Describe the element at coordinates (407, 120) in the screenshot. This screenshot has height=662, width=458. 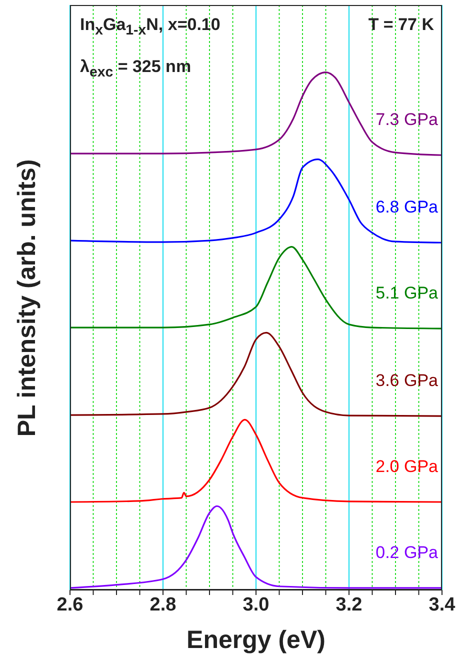
I see `series-label: 7.3 GPa` at that location.